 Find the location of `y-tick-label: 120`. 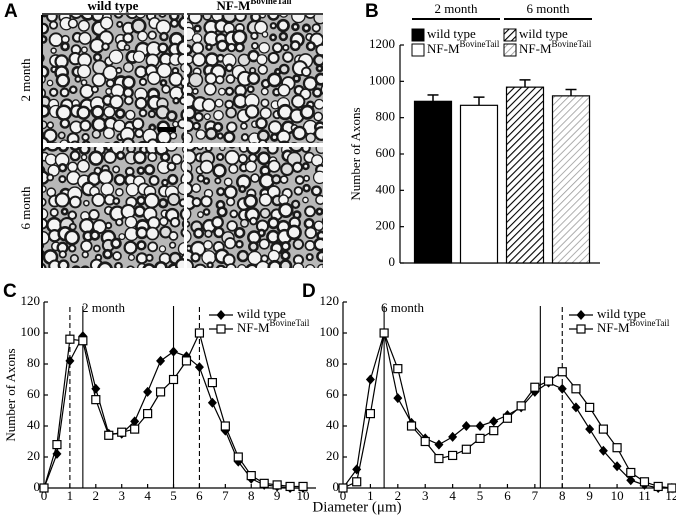

y-tick-label: 120 is located at coordinates (31, 300).